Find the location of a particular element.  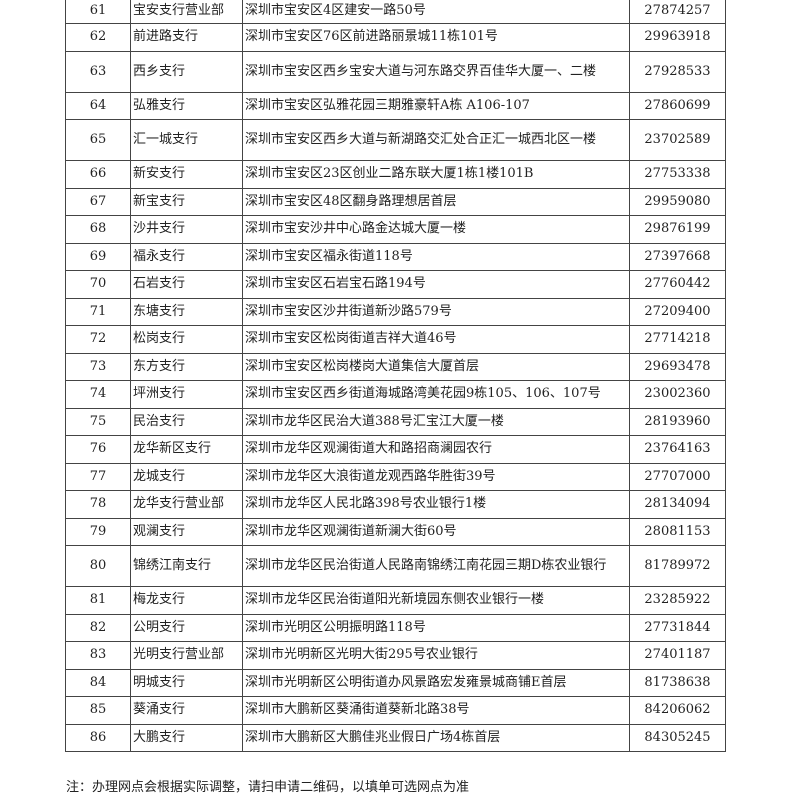

branch-address: 深圳市光明新区公明街道办风景路宏发雍景城商铺E首层 is located at coordinates (436, 682).